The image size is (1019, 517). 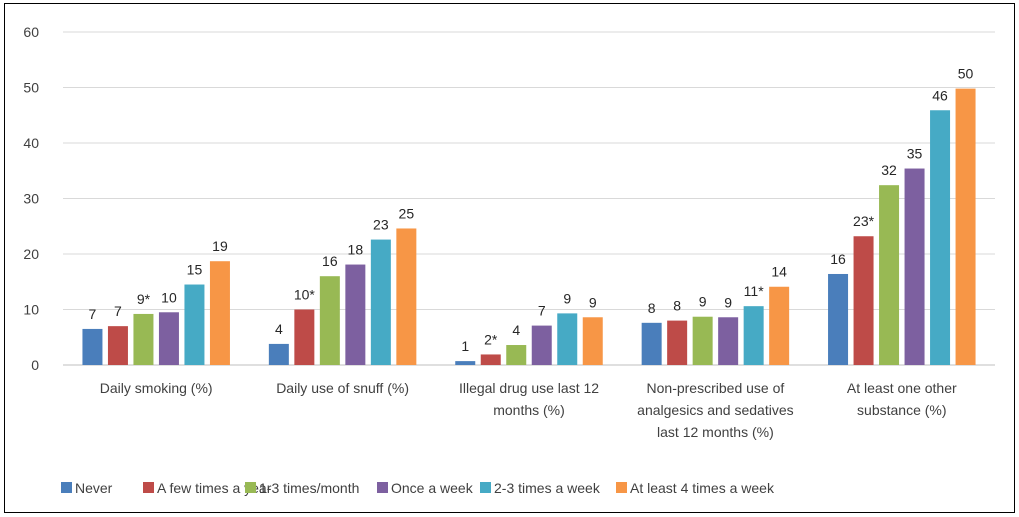 What do you see at coordinates (915, 154) in the screenshot?
I see `data-label: 35` at bounding box center [915, 154].